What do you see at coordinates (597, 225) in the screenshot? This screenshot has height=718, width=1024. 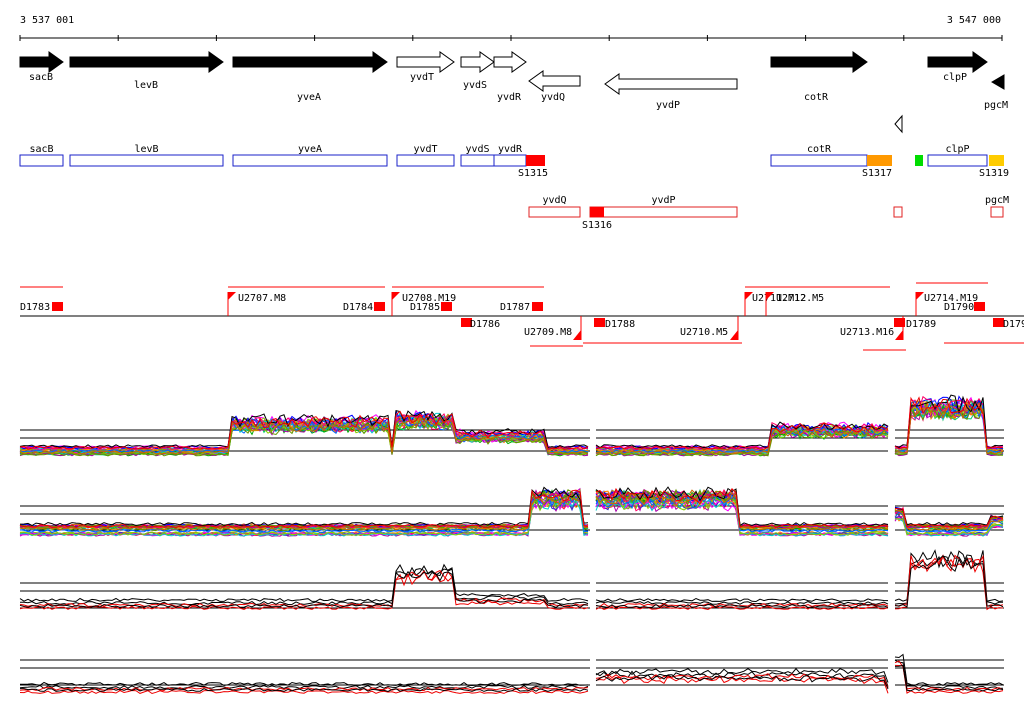 I see `segment-label-S1316: S1316` at bounding box center [597, 225].